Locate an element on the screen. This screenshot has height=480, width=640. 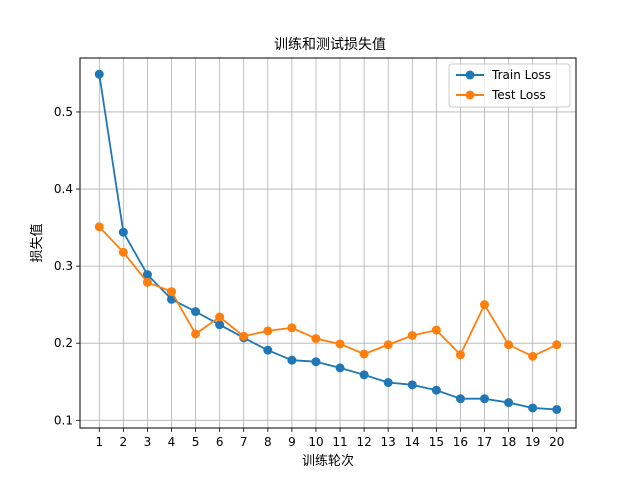
y-axis: 0.1 0.2 0.3 0.4 0.5 is located at coordinates (67, 266).